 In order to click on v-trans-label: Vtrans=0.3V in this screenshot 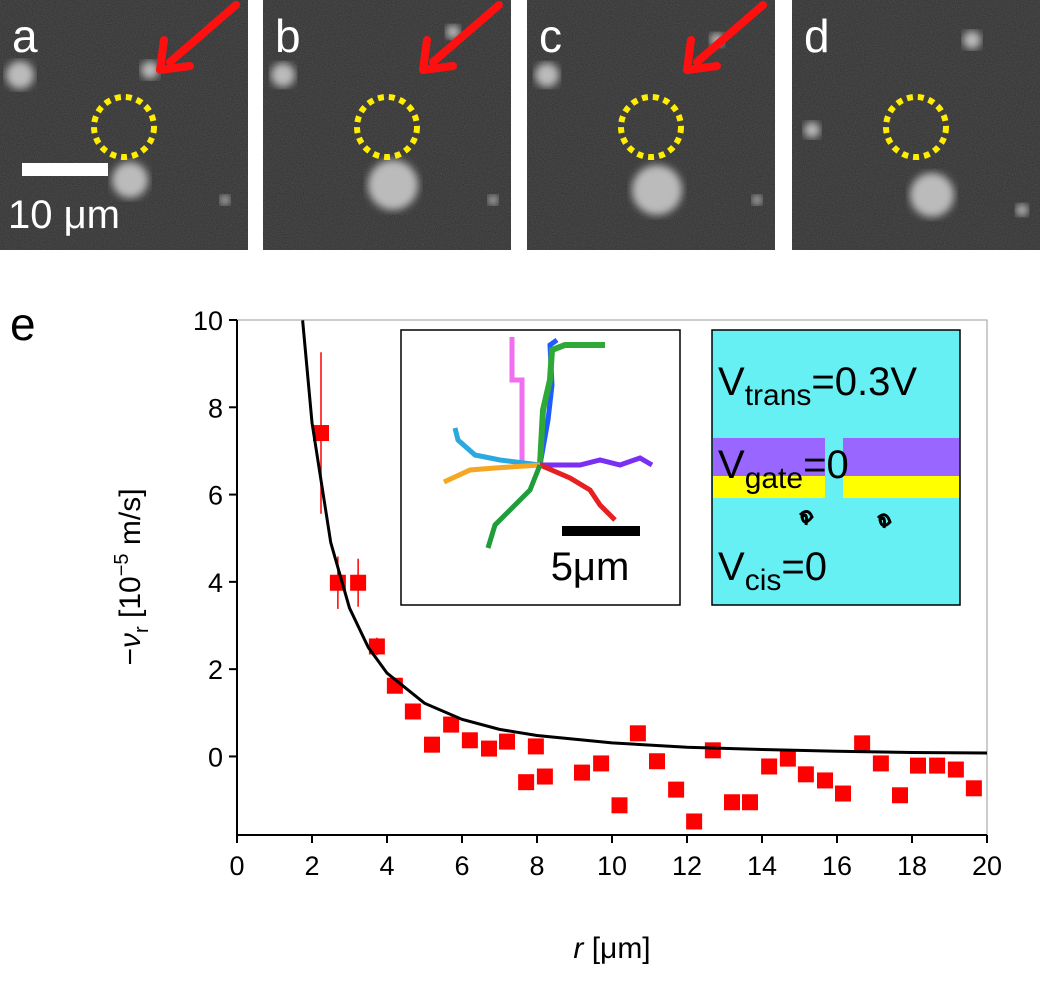, I will do `click(817, 386)`.